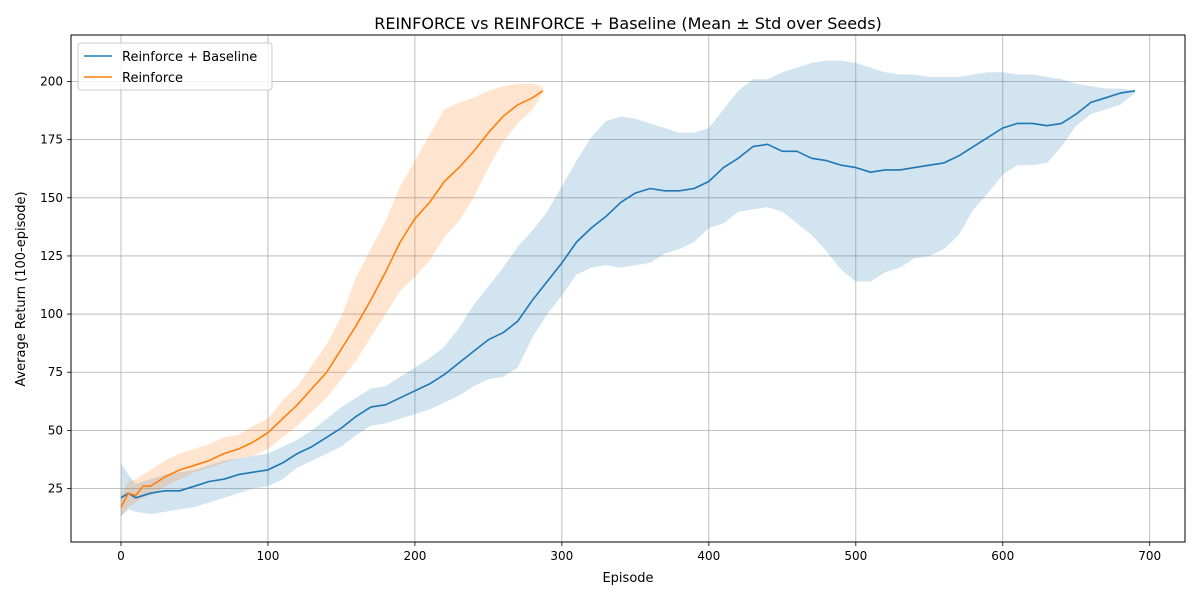 This screenshot has height=600, width=1200. What do you see at coordinates (855, 556) in the screenshot?
I see `x-tick-label: 500` at bounding box center [855, 556].